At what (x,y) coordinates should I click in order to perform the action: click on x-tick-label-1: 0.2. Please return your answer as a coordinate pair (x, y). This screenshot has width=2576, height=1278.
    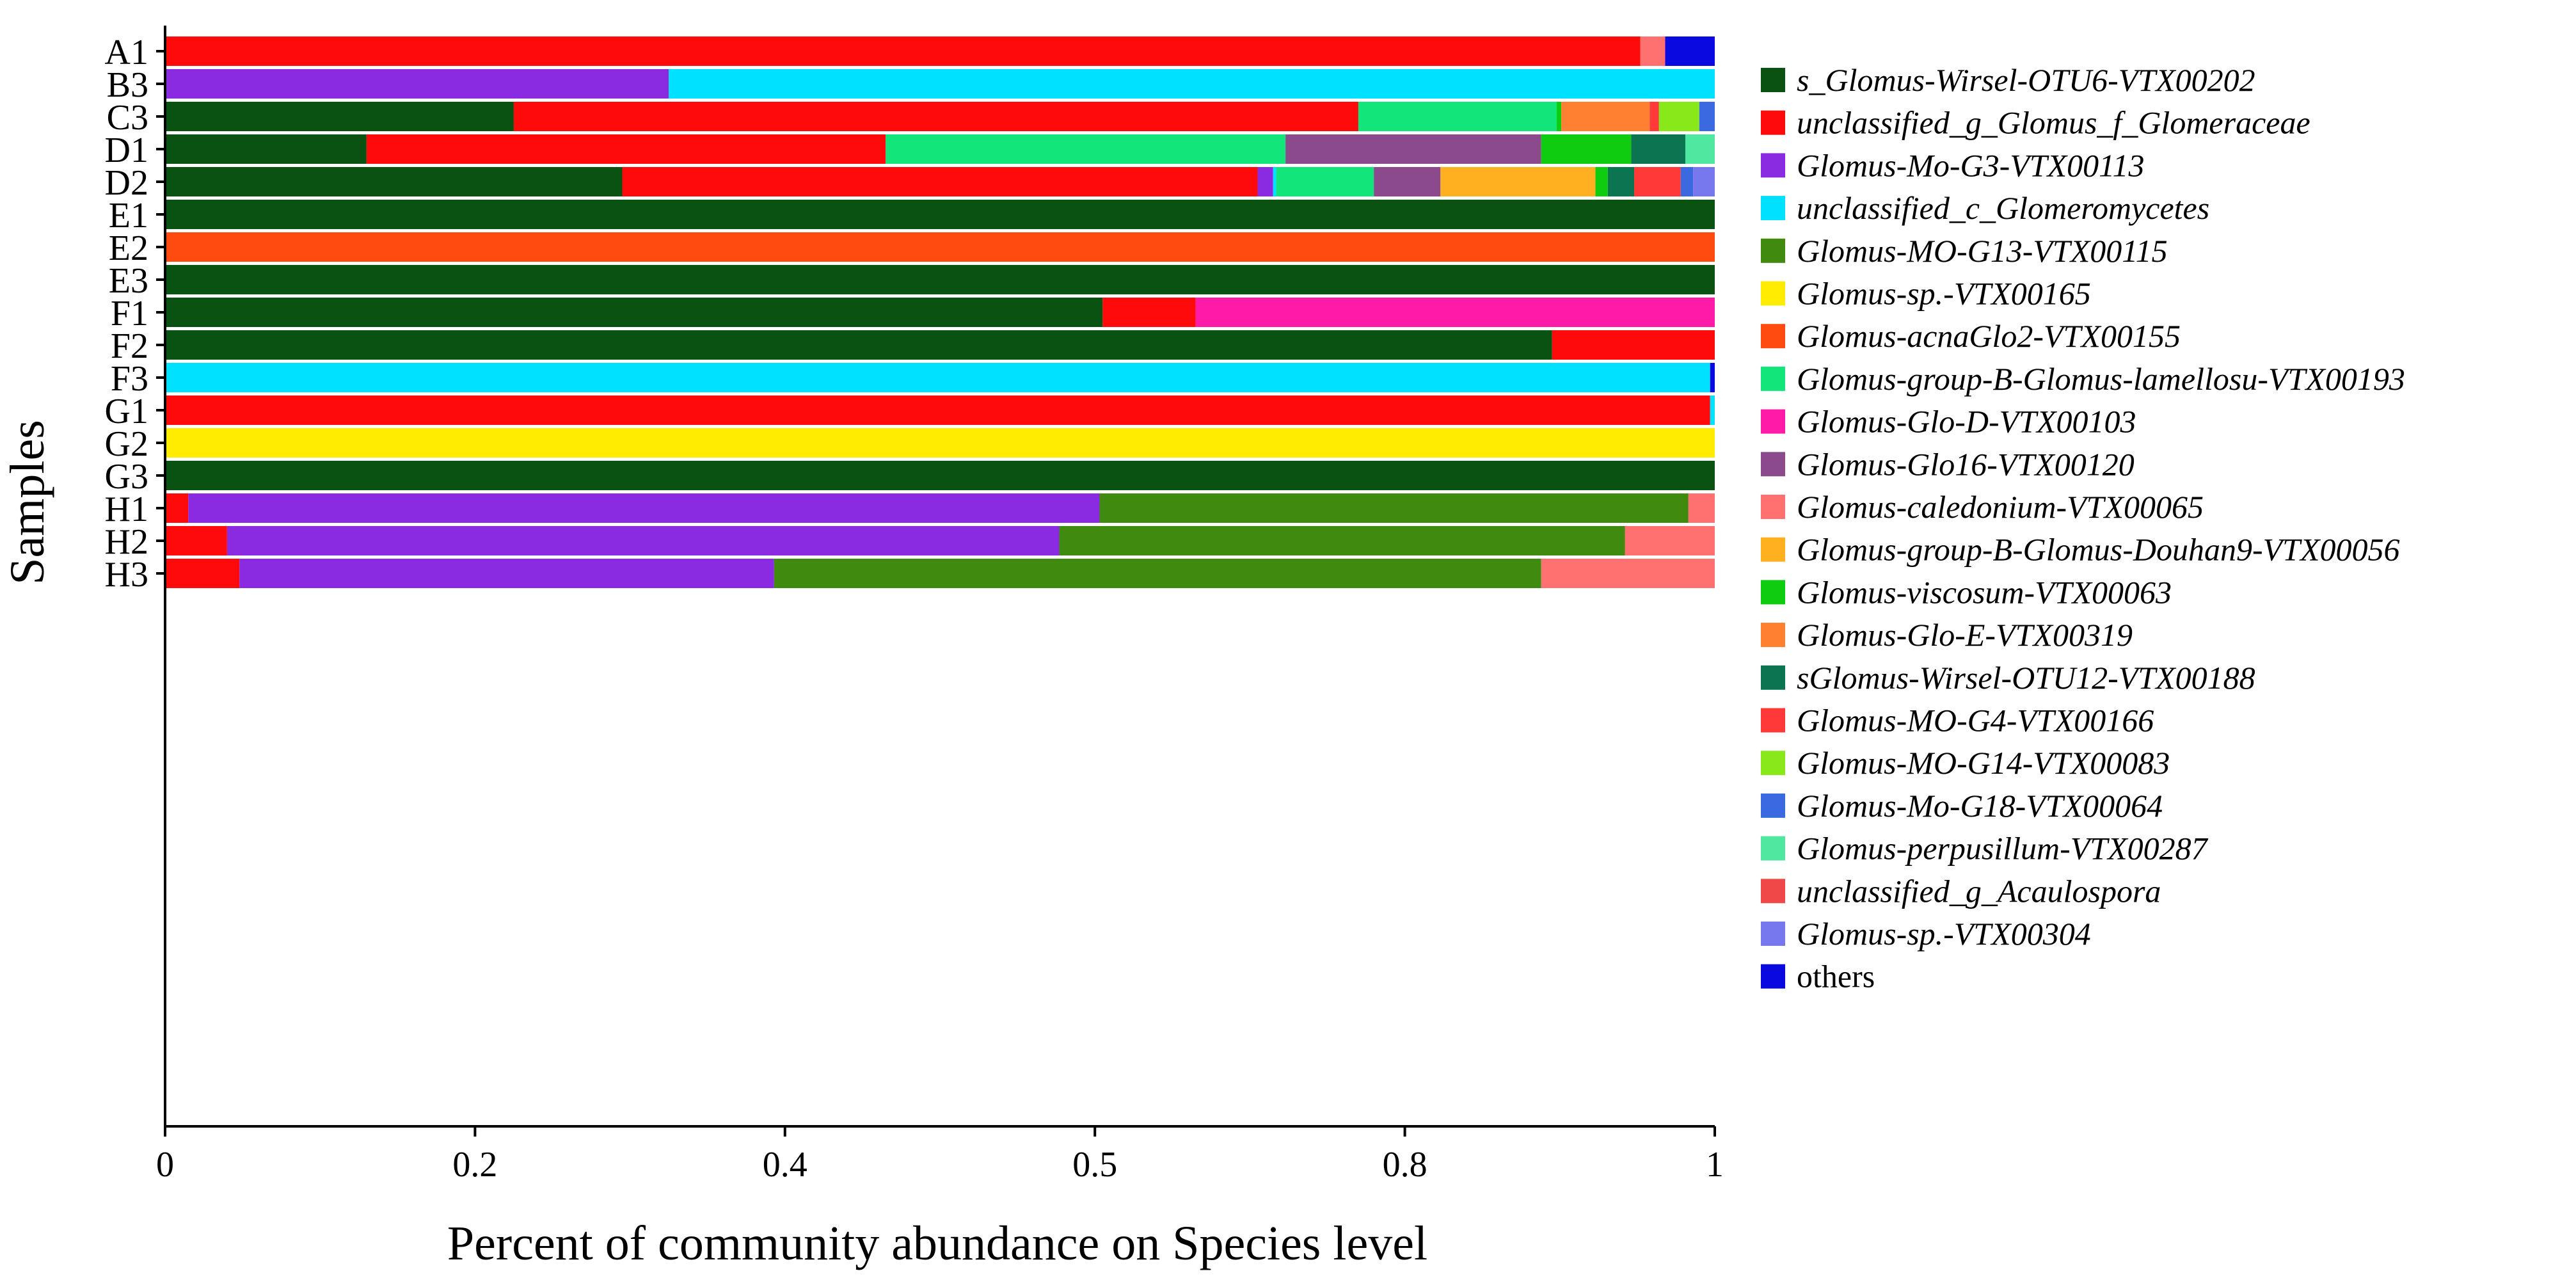
    Looking at the image, I should click on (475, 1165).